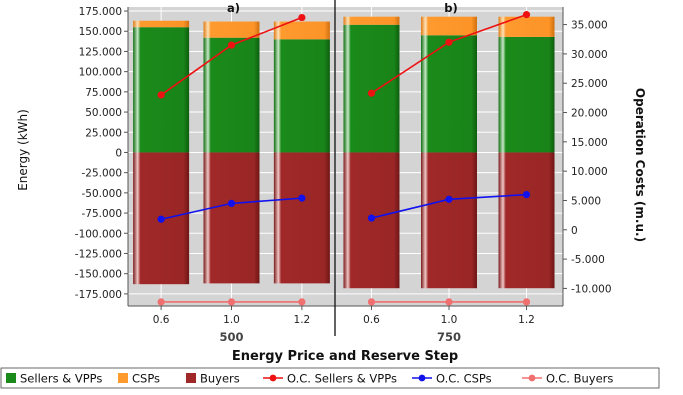 The image size is (683, 395). Describe the element at coordinates (451, 8) in the screenshot. I see `panel-label-1: b)` at that location.